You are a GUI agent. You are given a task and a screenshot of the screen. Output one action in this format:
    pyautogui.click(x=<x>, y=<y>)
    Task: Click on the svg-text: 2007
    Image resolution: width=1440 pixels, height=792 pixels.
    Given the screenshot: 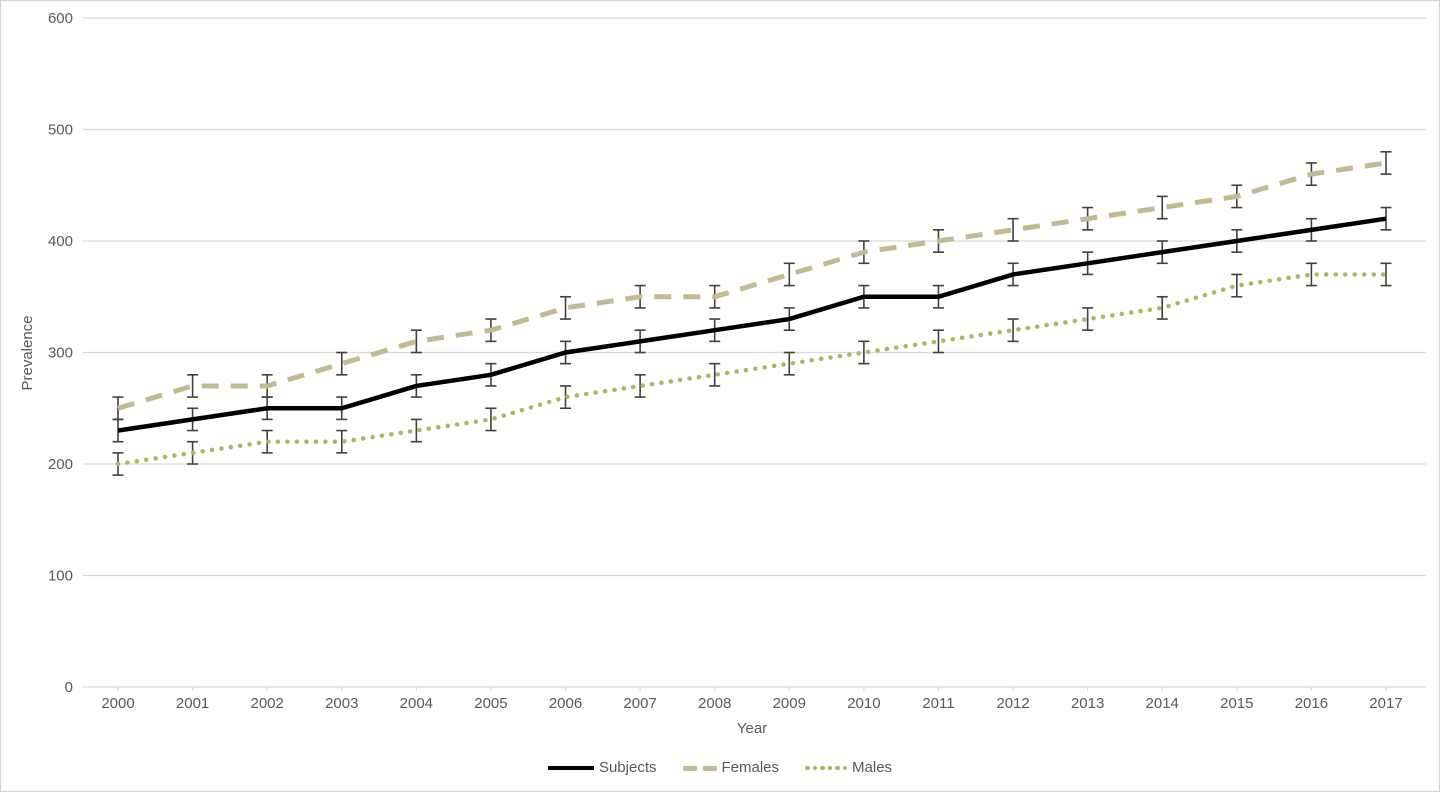 What is the action you would take?
    pyautogui.click(x=639, y=703)
    